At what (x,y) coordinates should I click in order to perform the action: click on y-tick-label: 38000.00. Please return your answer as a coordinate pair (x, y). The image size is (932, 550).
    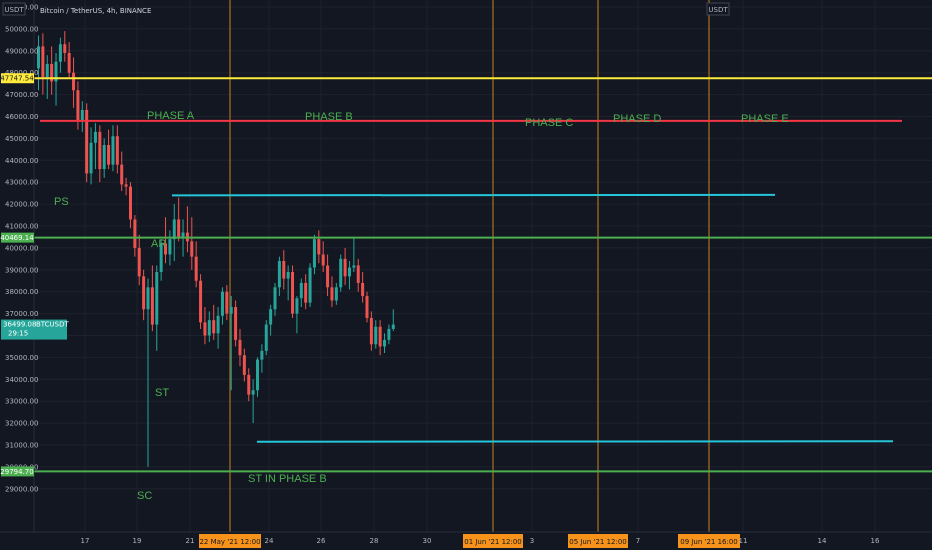
    Looking at the image, I should click on (21, 292).